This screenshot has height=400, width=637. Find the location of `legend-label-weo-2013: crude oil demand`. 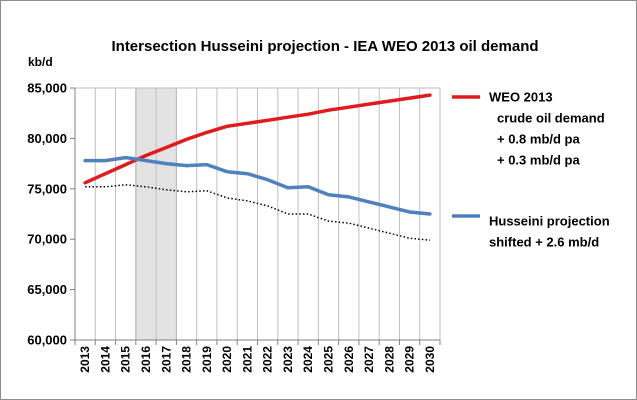

legend-label-weo-2013: crude oil demand is located at coordinates (551, 118).